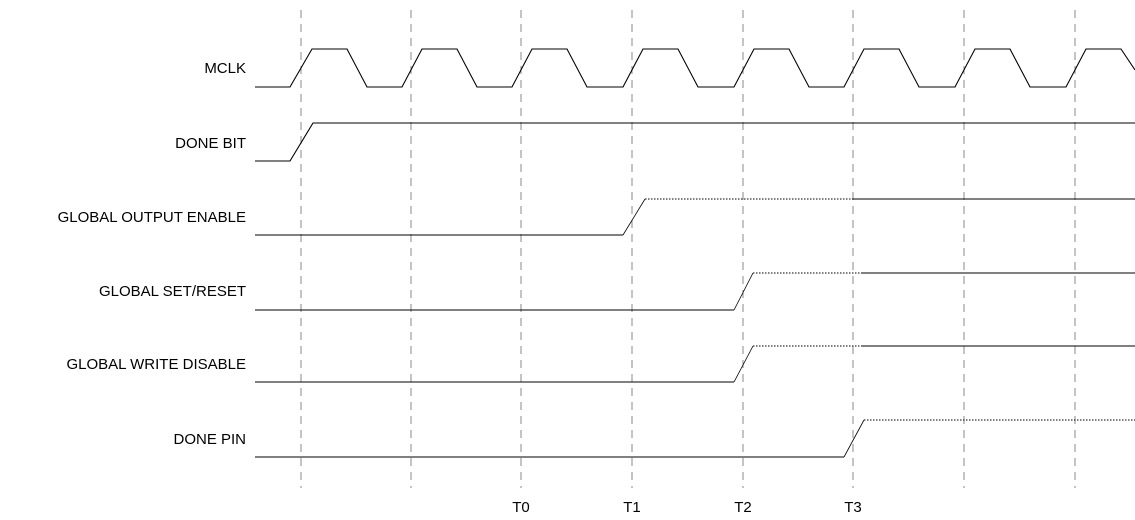  What do you see at coordinates (521, 507) in the screenshot?
I see `time-marker-t0: T0` at bounding box center [521, 507].